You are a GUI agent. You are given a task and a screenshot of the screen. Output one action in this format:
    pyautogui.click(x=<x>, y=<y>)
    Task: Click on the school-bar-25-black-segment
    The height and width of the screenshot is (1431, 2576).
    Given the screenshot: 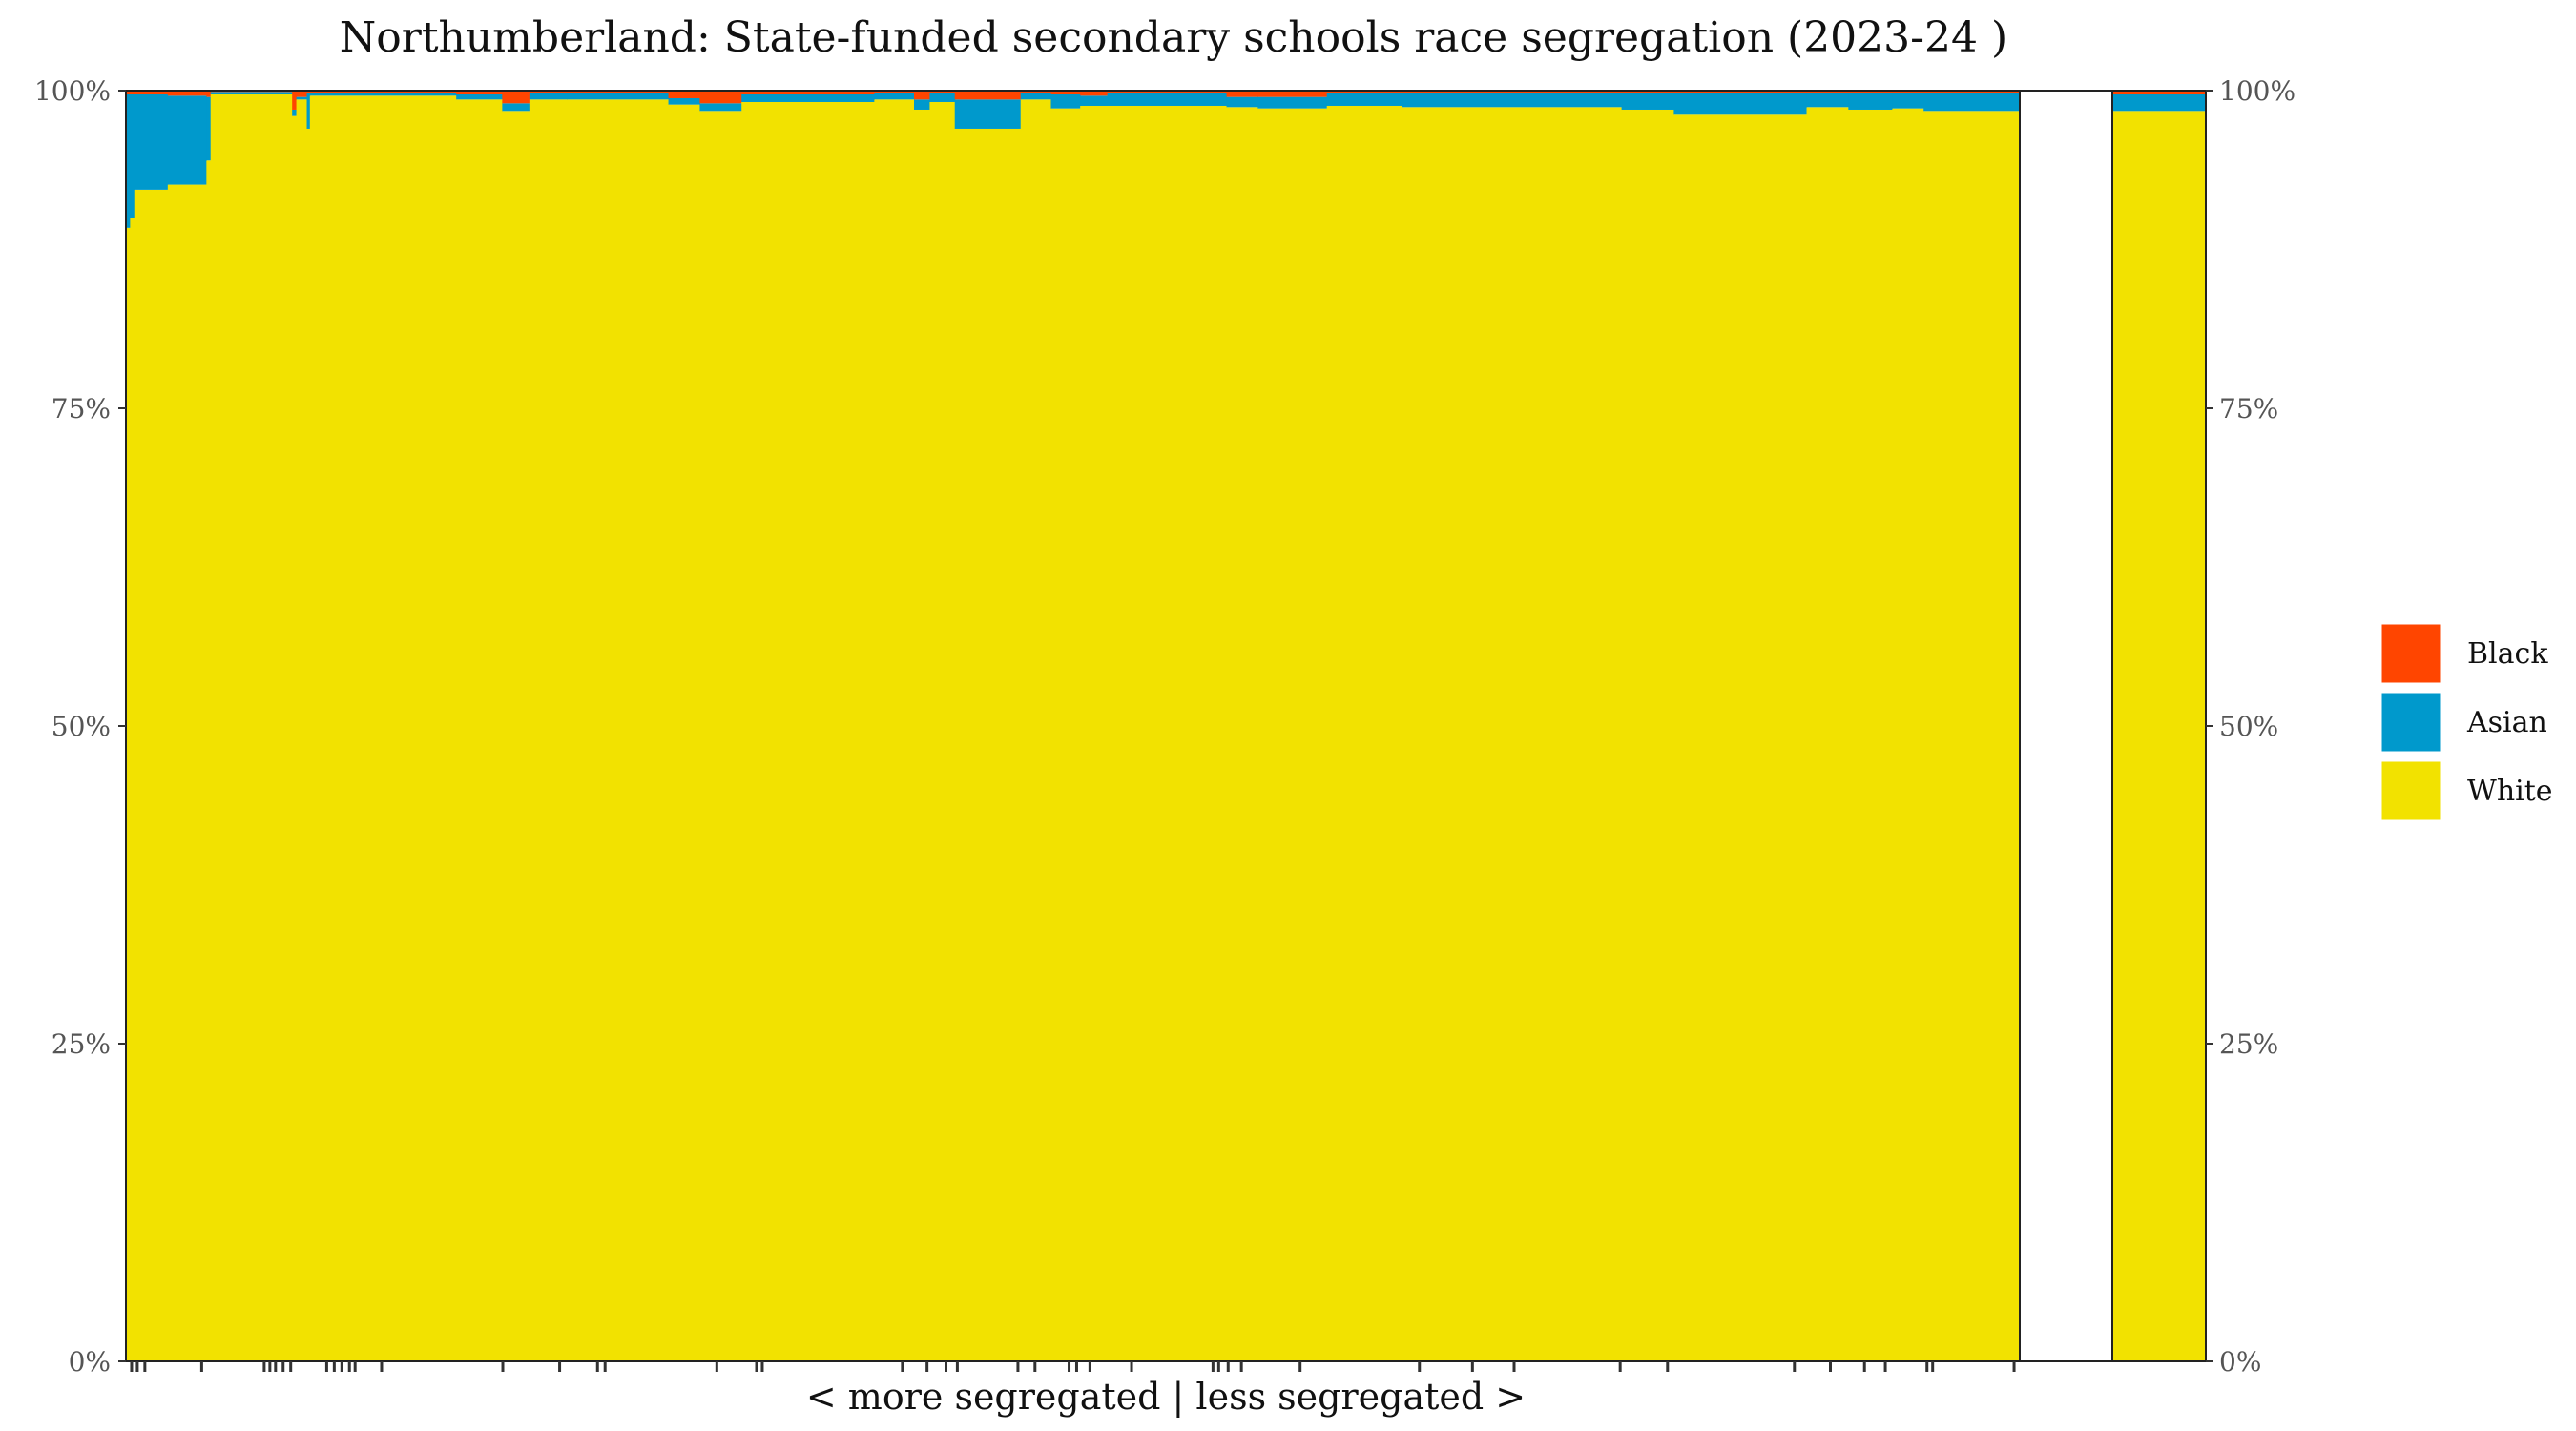 What is the action you would take?
    pyautogui.click(x=1167, y=92)
    